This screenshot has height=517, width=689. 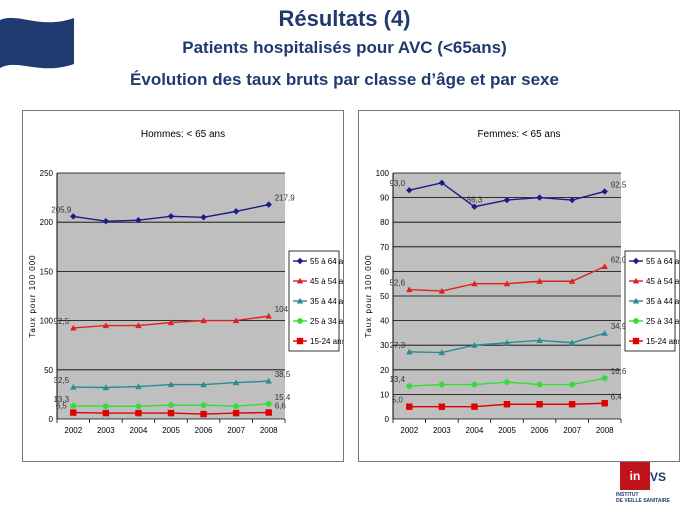 I want to click on women-legend-marker, so click(x=636, y=321).